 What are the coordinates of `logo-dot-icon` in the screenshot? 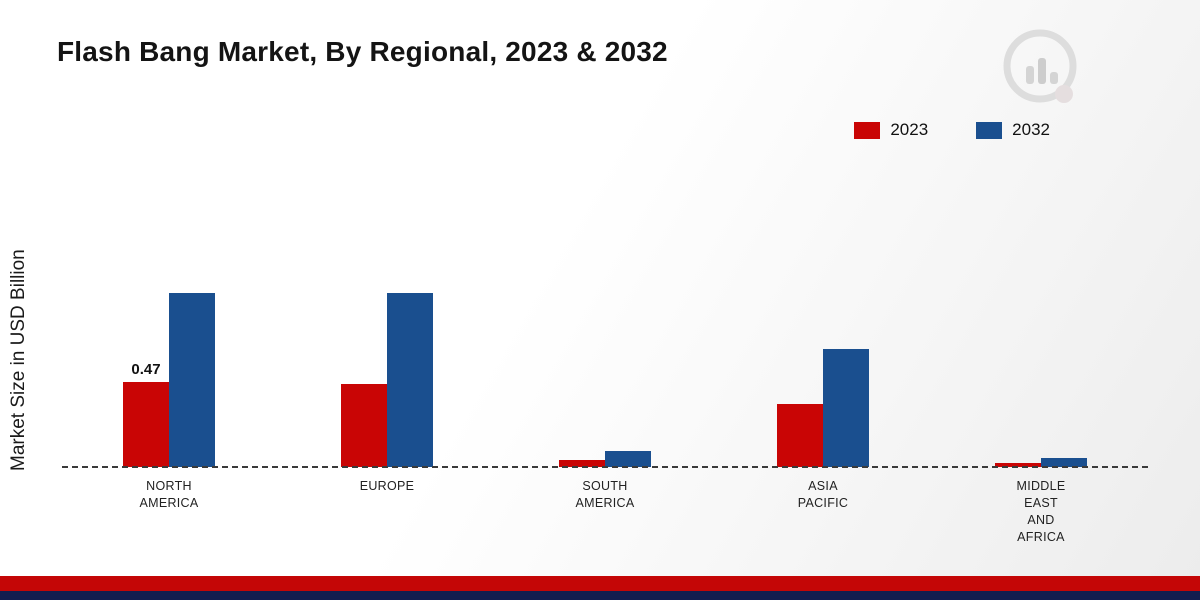 It's located at (1064, 94).